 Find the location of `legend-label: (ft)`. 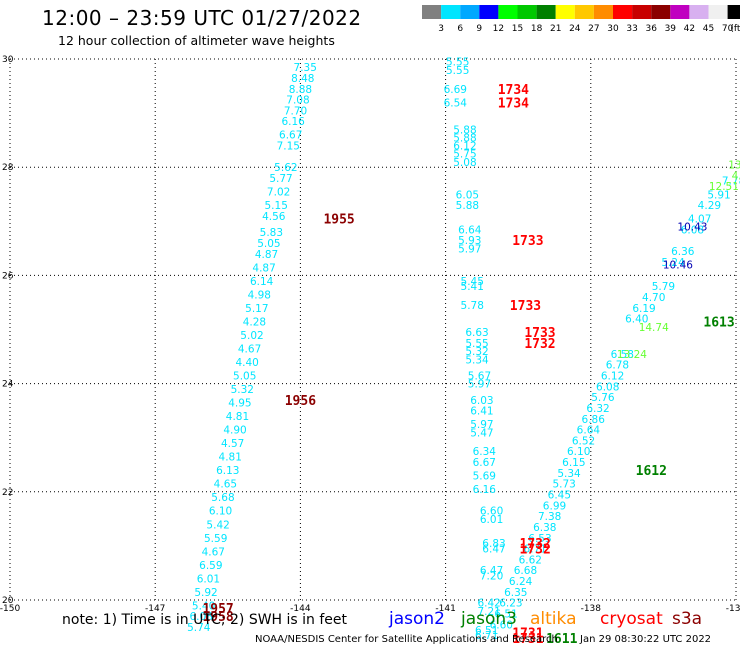

legend-label: (ft) is located at coordinates (735, 29).